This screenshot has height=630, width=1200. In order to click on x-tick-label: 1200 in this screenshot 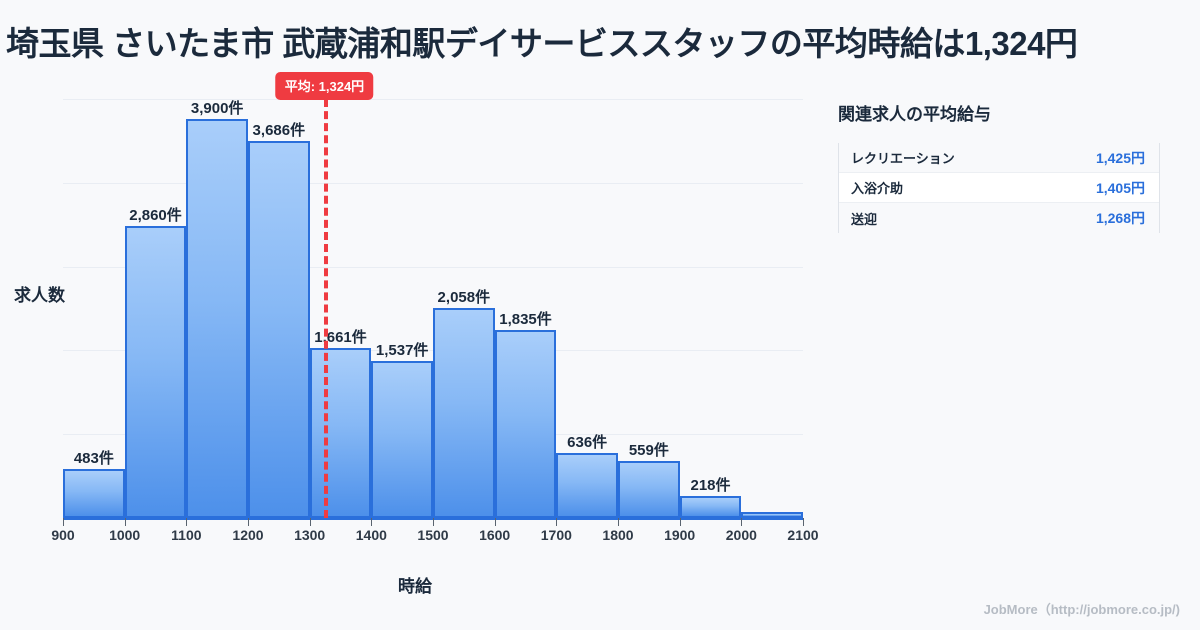, I will do `click(248, 535)`.